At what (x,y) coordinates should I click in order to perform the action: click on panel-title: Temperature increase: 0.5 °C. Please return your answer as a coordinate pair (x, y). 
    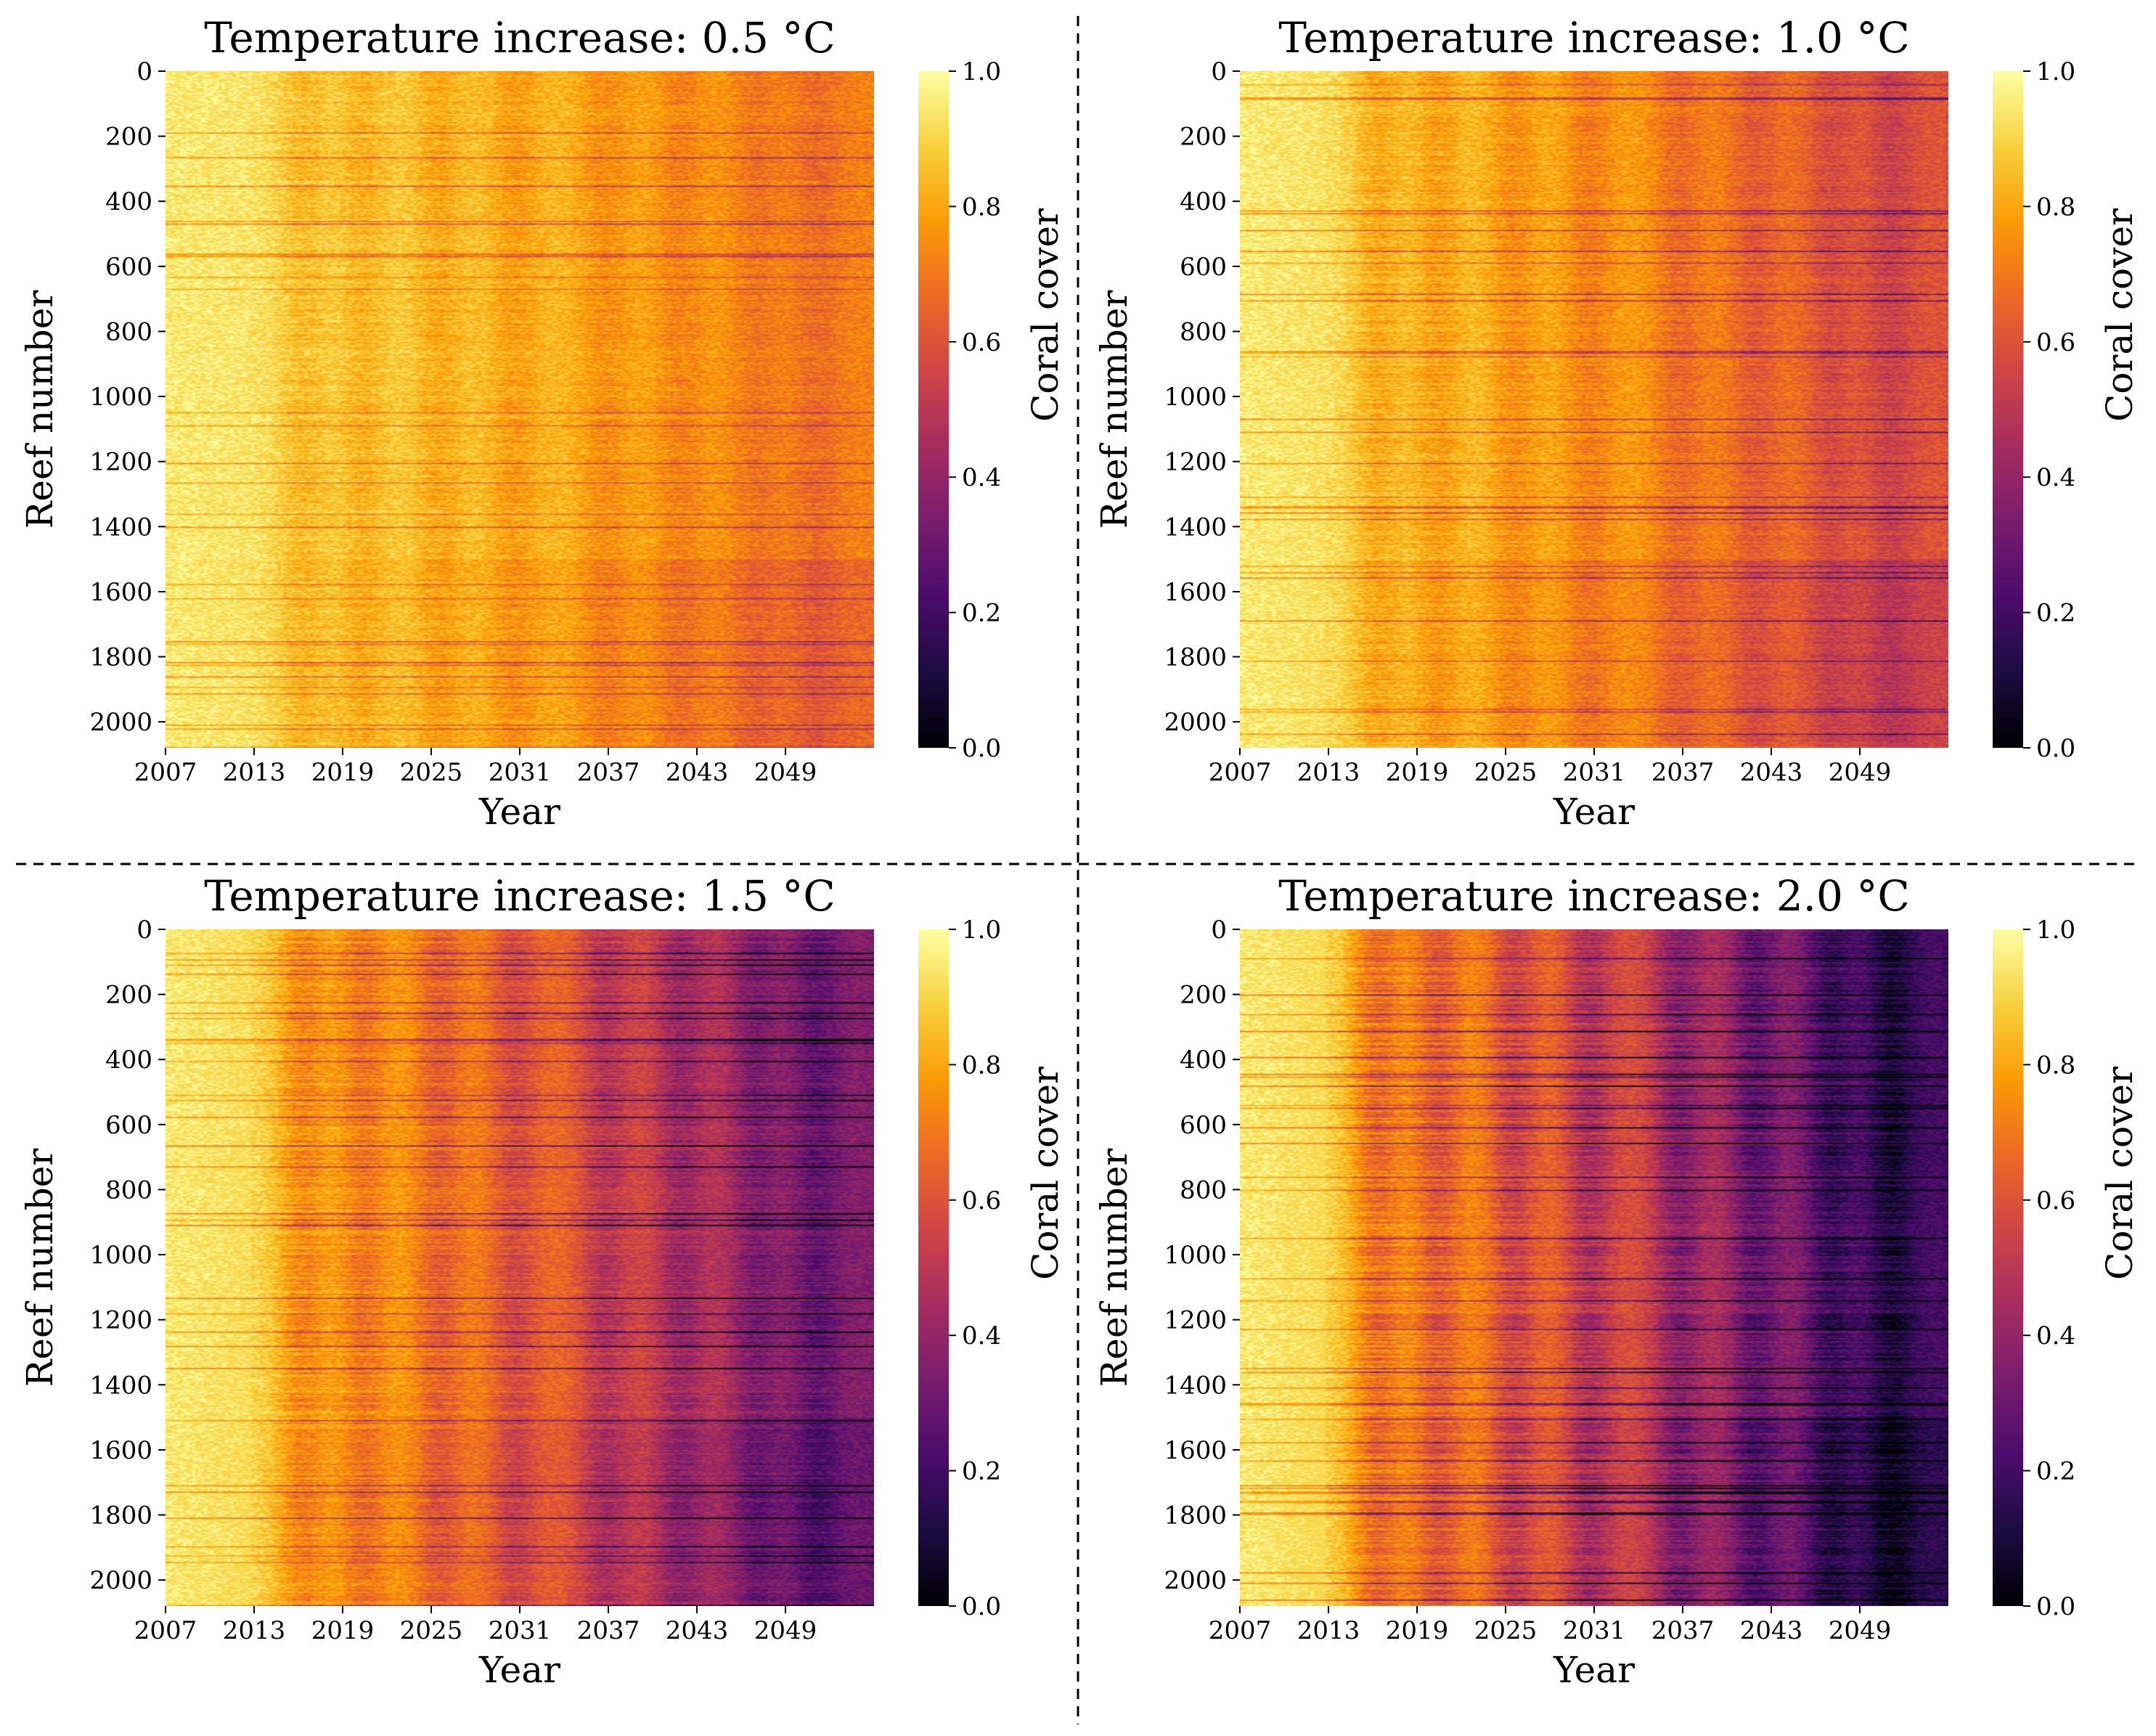
    Looking at the image, I should click on (520, 37).